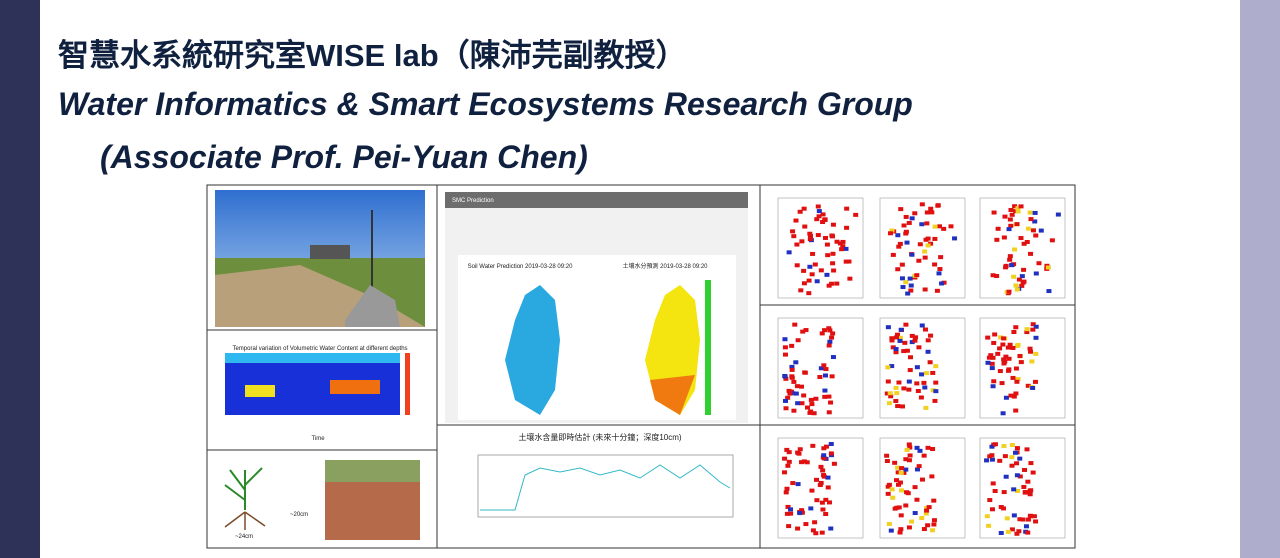  What do you see at coordinates (532, 350) in the screenshot?
I see `map-left` at bounding box center [532, 350].